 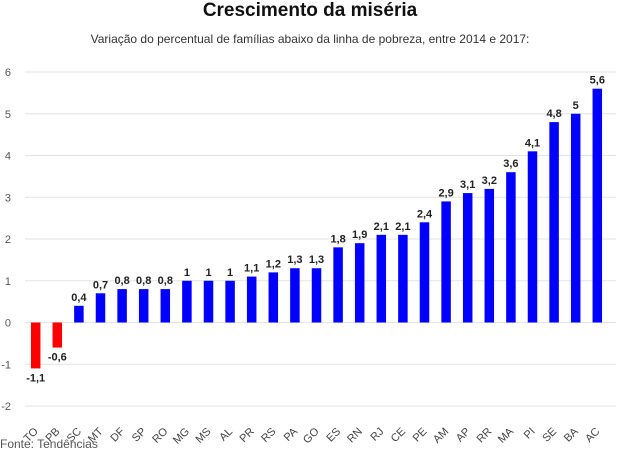 I want to click on x-tick-label: AC, so click(x=592, y=435).